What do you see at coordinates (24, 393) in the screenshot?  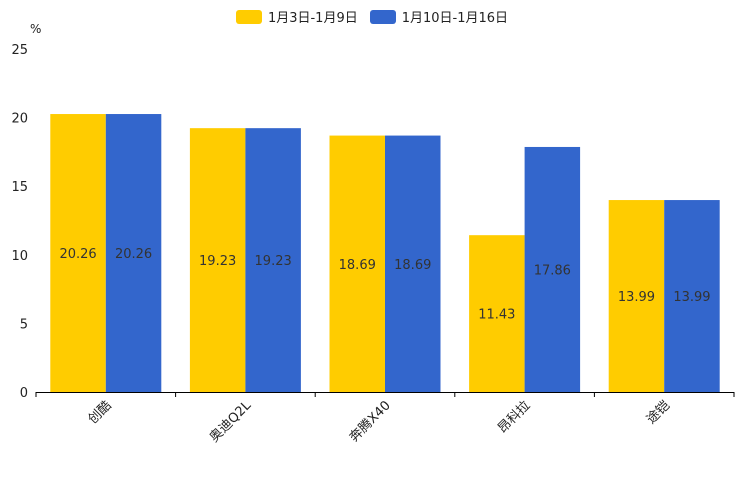 I see `y-tick-label: 0` at bounding box center [24, 393].